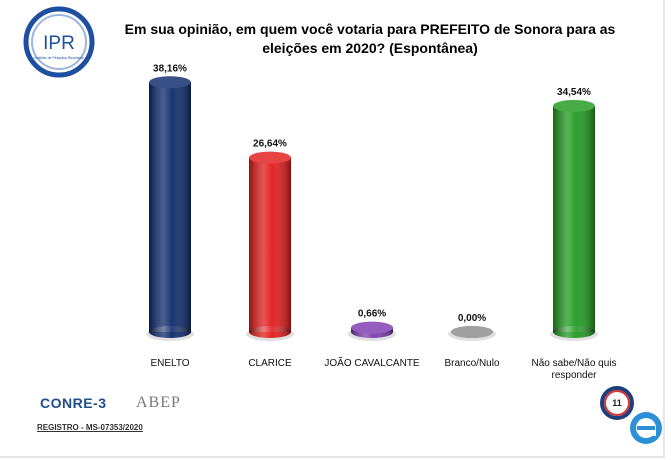 Image resolution: width=671 pixels, height=460 pixels. Describe the element at coordinates (270, 144) in the screenshot. I see `value-label: 26,64%` at that location.